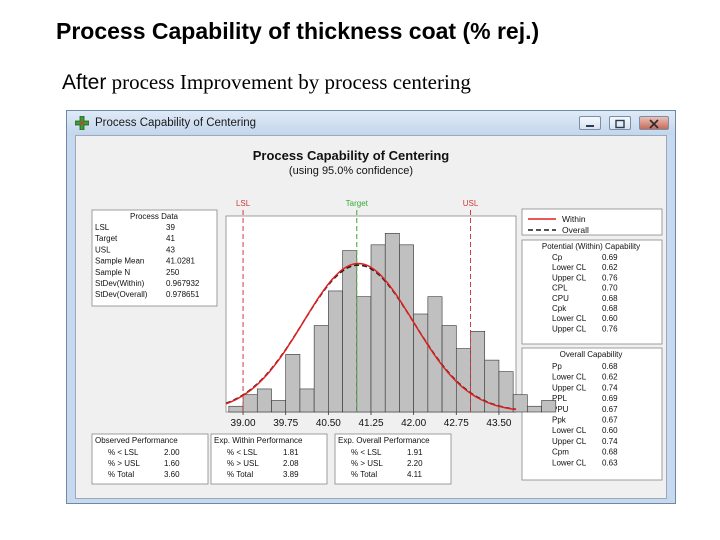  Describe the element at coordinates (610, 452) in the screenshot. I see `overall-capability-value: 0.68` at that location.